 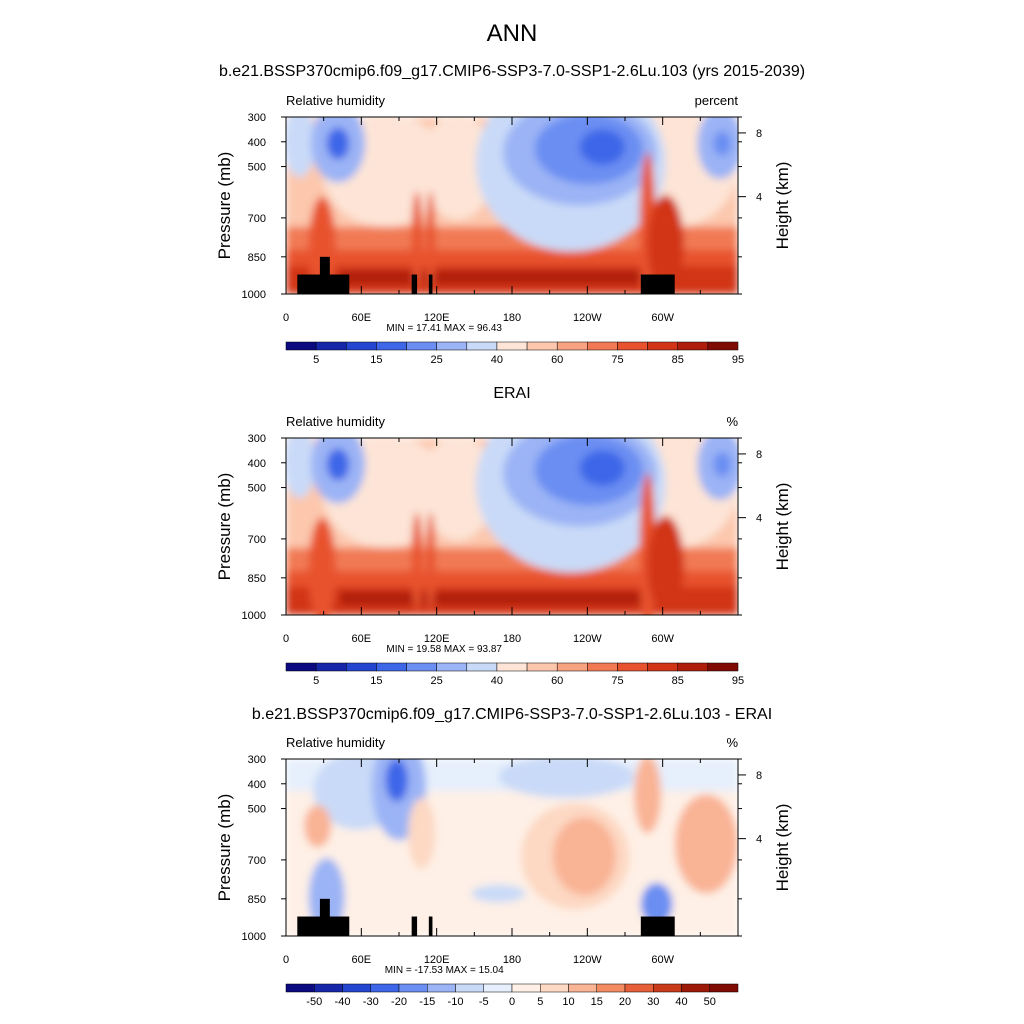 What do you see at coordinates (371, 1002) in the screenshot?
I see `colorbar-label: -30` at bounding box center [371, 1002].